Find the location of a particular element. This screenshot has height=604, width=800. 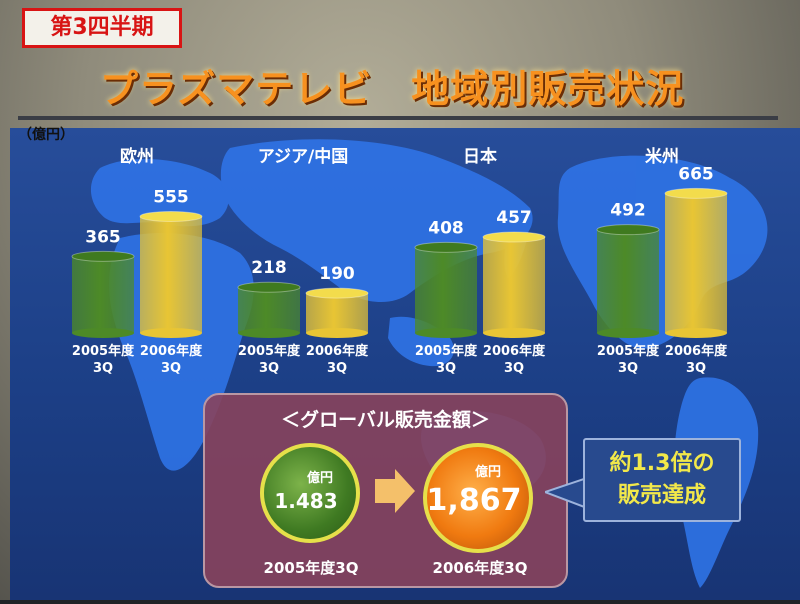

tick-label-1-1-0: 2006年度 is located at coordinates (337, 351).